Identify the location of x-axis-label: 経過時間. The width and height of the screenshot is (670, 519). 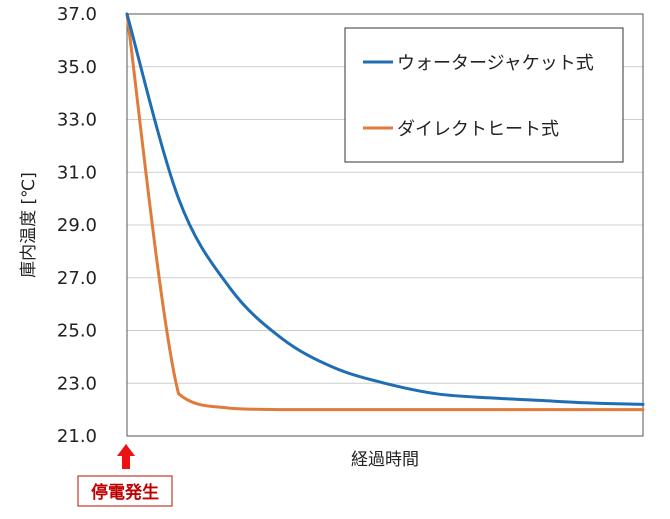
(385, 460).